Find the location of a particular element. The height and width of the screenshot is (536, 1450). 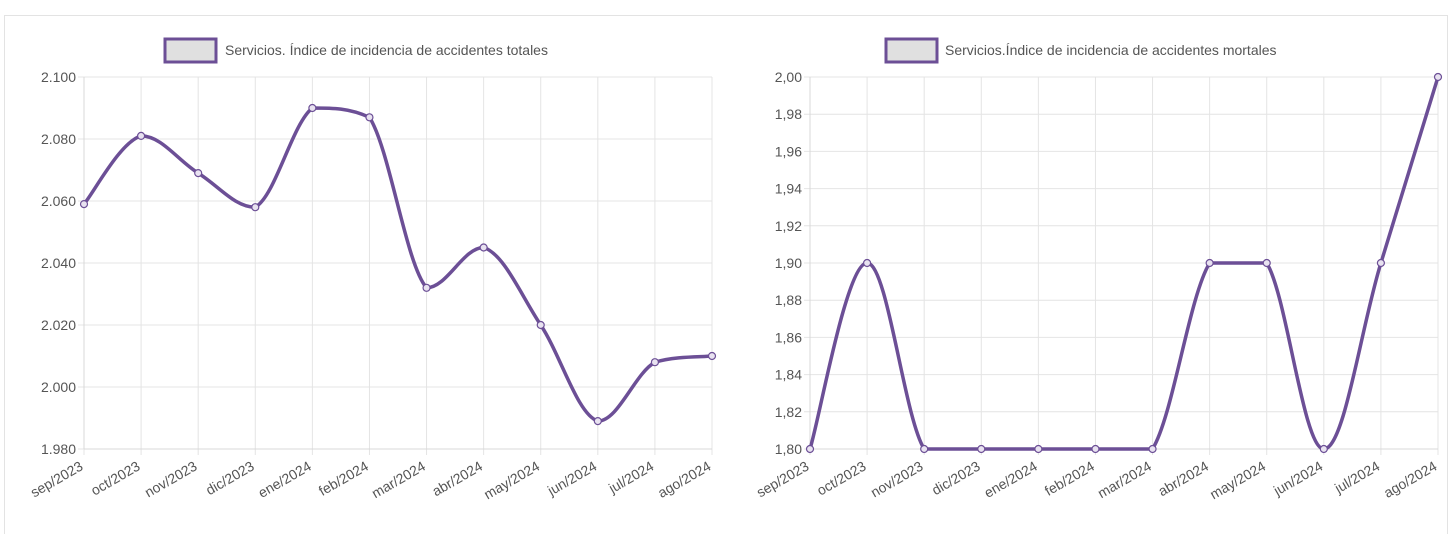

y-tick-label: 2.020 is located at coordinates (58, 325).